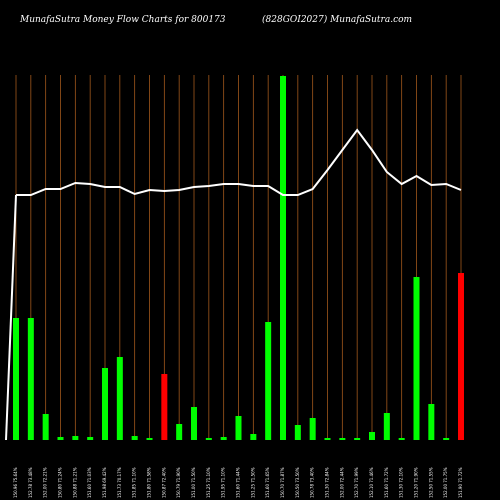 This screenshot has width=500, height=500. I want to click on x-tick-label: 150.87 72.40%, so click(163, 482).